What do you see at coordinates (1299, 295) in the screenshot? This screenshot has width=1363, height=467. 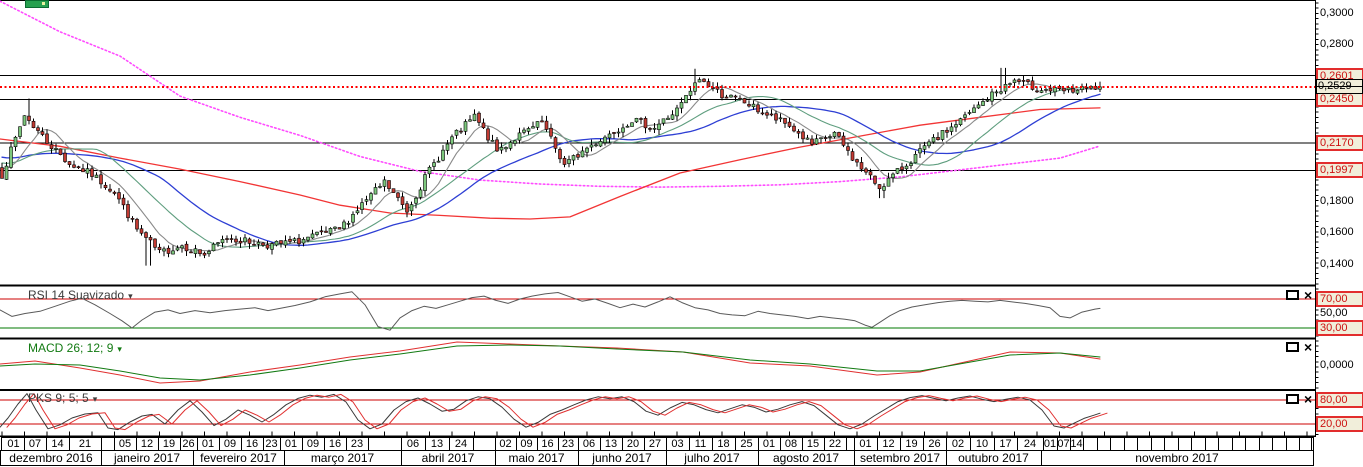 I see `rsi-pane-buttons: ×` at bounding box center [1299, 295].